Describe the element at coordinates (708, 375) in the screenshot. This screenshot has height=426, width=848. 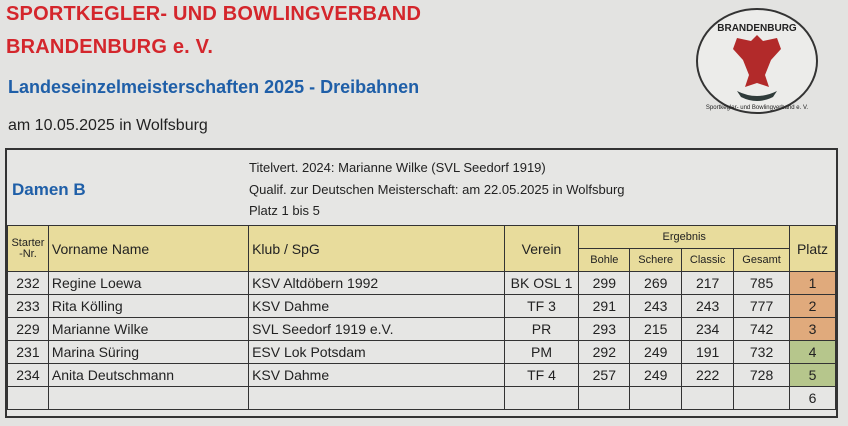
I see `cell-classic: 222` at that location.